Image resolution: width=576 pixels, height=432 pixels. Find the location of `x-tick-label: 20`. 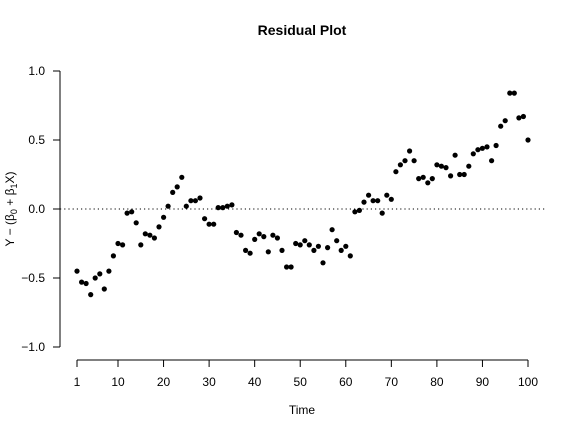

x-tick-label: 20 is located at coordinates (164, 382).